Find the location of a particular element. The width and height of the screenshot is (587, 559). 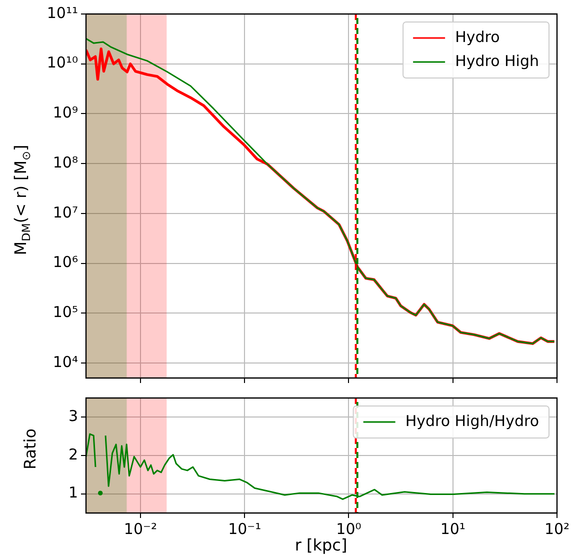

x-tick-label: 10² is located at coordinates (557, 529).